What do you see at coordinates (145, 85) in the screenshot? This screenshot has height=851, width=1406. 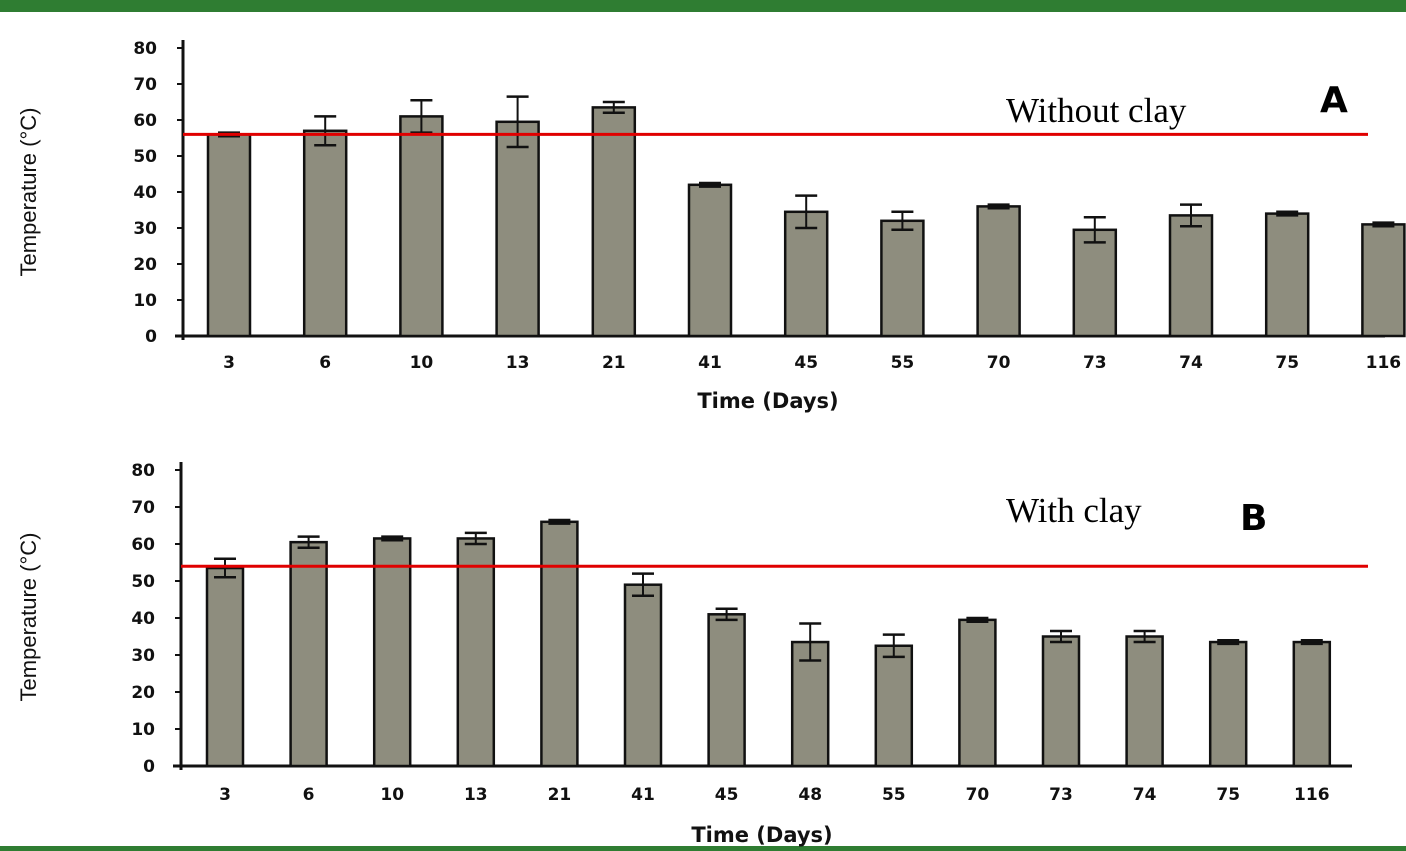 I see `panel-a-y-tick-label: 70` at bounding box center [145, 85].